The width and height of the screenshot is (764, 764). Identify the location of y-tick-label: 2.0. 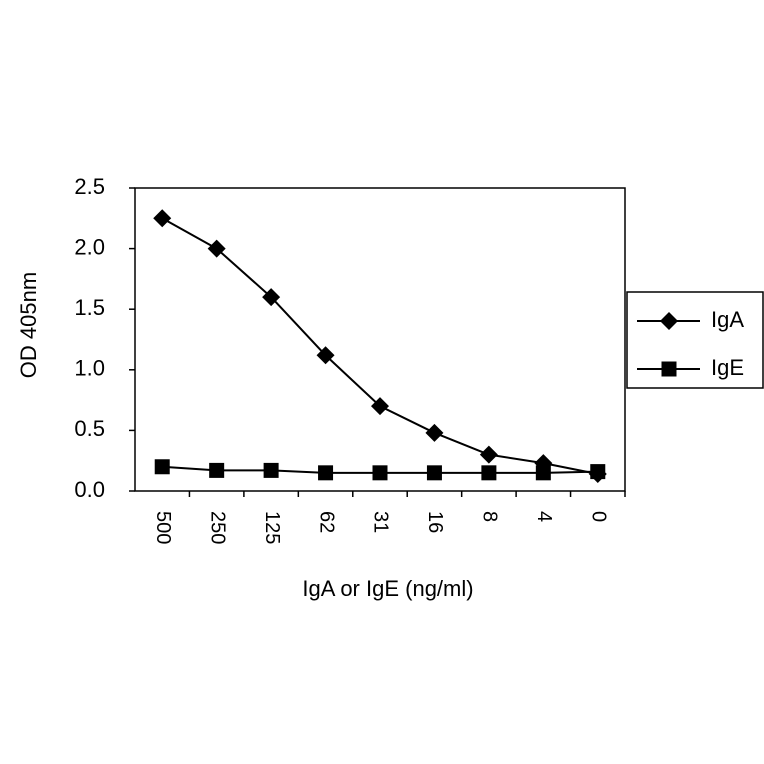
(89, 246).